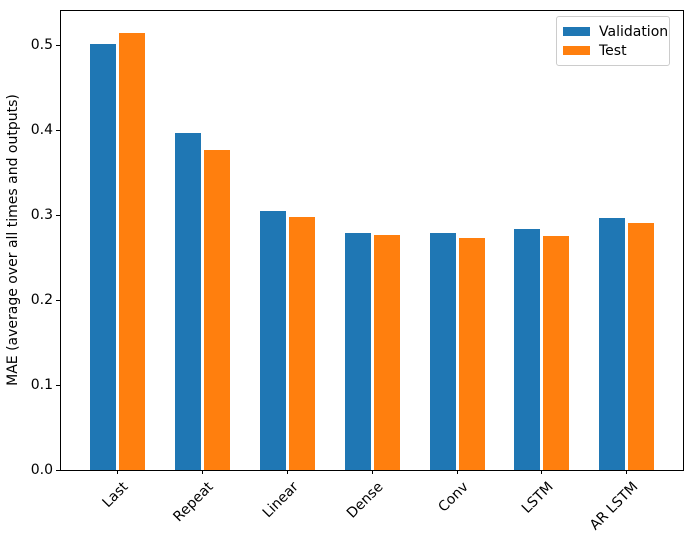 The image size is (691, 544). I want to click on legend-swatch-validation, so click(576, 31).